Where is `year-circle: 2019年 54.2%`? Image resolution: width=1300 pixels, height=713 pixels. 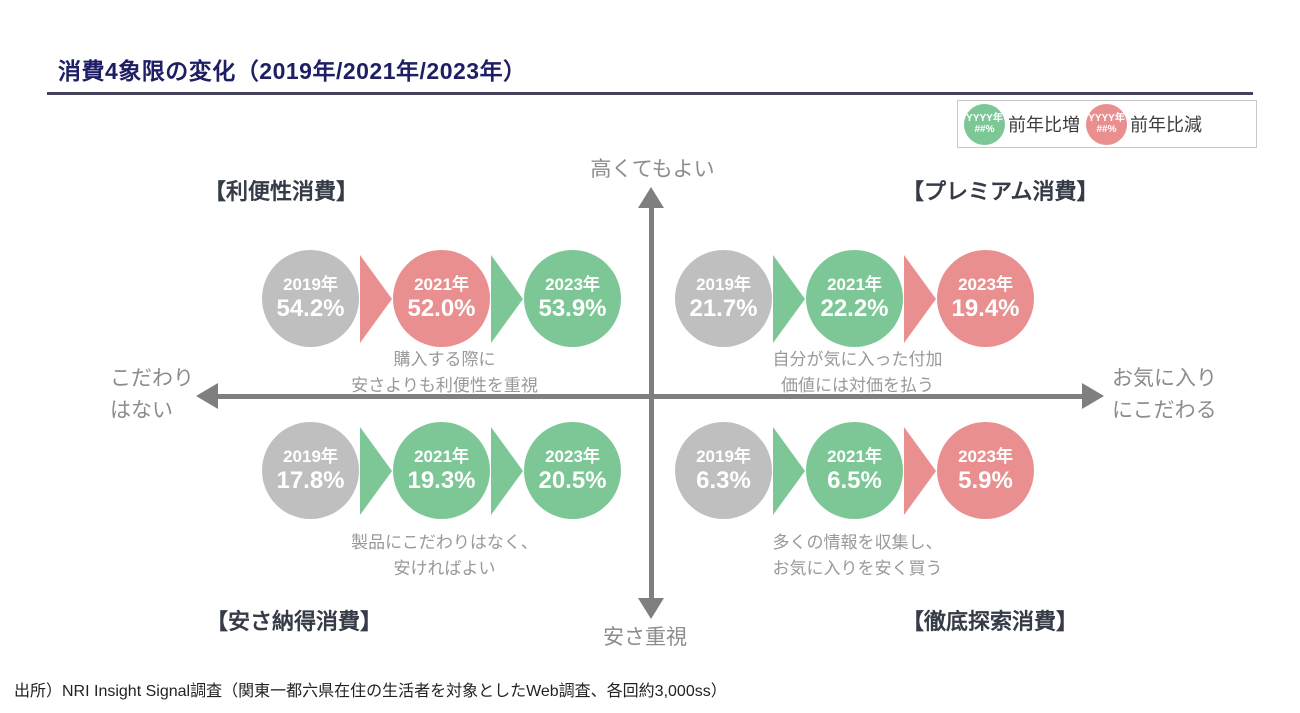 year-circle: 2019年 54.2% is located at coordinates (310, 298).